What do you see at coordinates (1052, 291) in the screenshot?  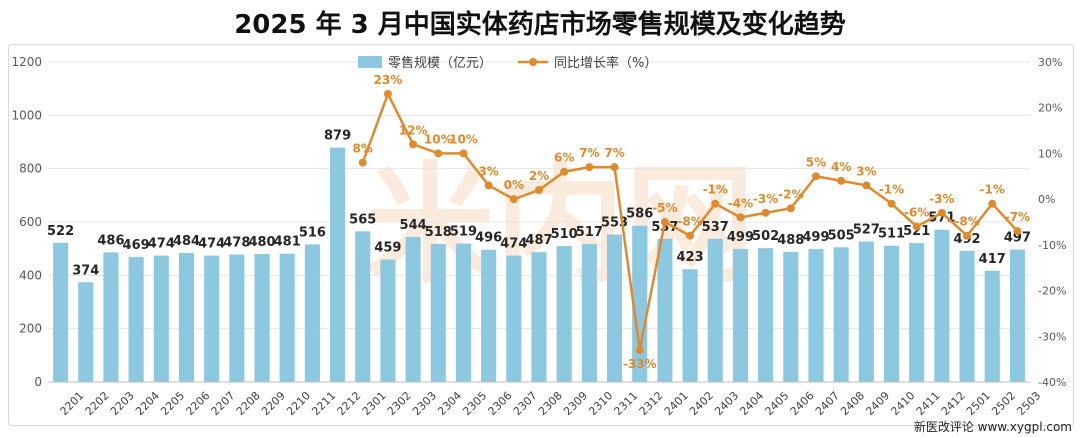 I see `y-right-tick-label: -20%` at bounding box center [1052, 291].